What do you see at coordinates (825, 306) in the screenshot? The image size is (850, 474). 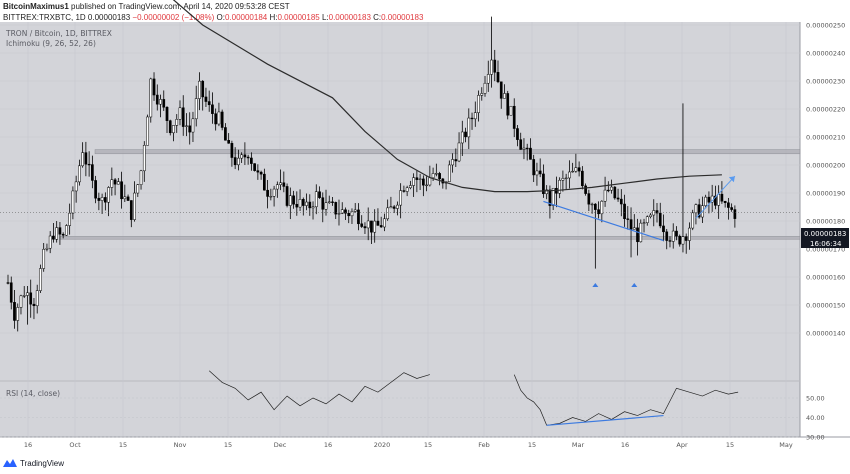 I see `y-tick-label: 0.00000150` at bounding box center [825, 306].